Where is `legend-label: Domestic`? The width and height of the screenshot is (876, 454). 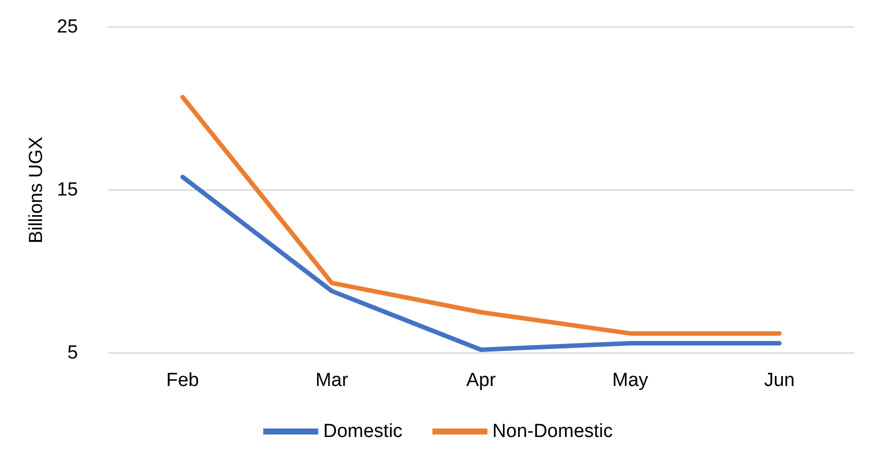 legend-label: Domestic is located at coordinates (362, 431).